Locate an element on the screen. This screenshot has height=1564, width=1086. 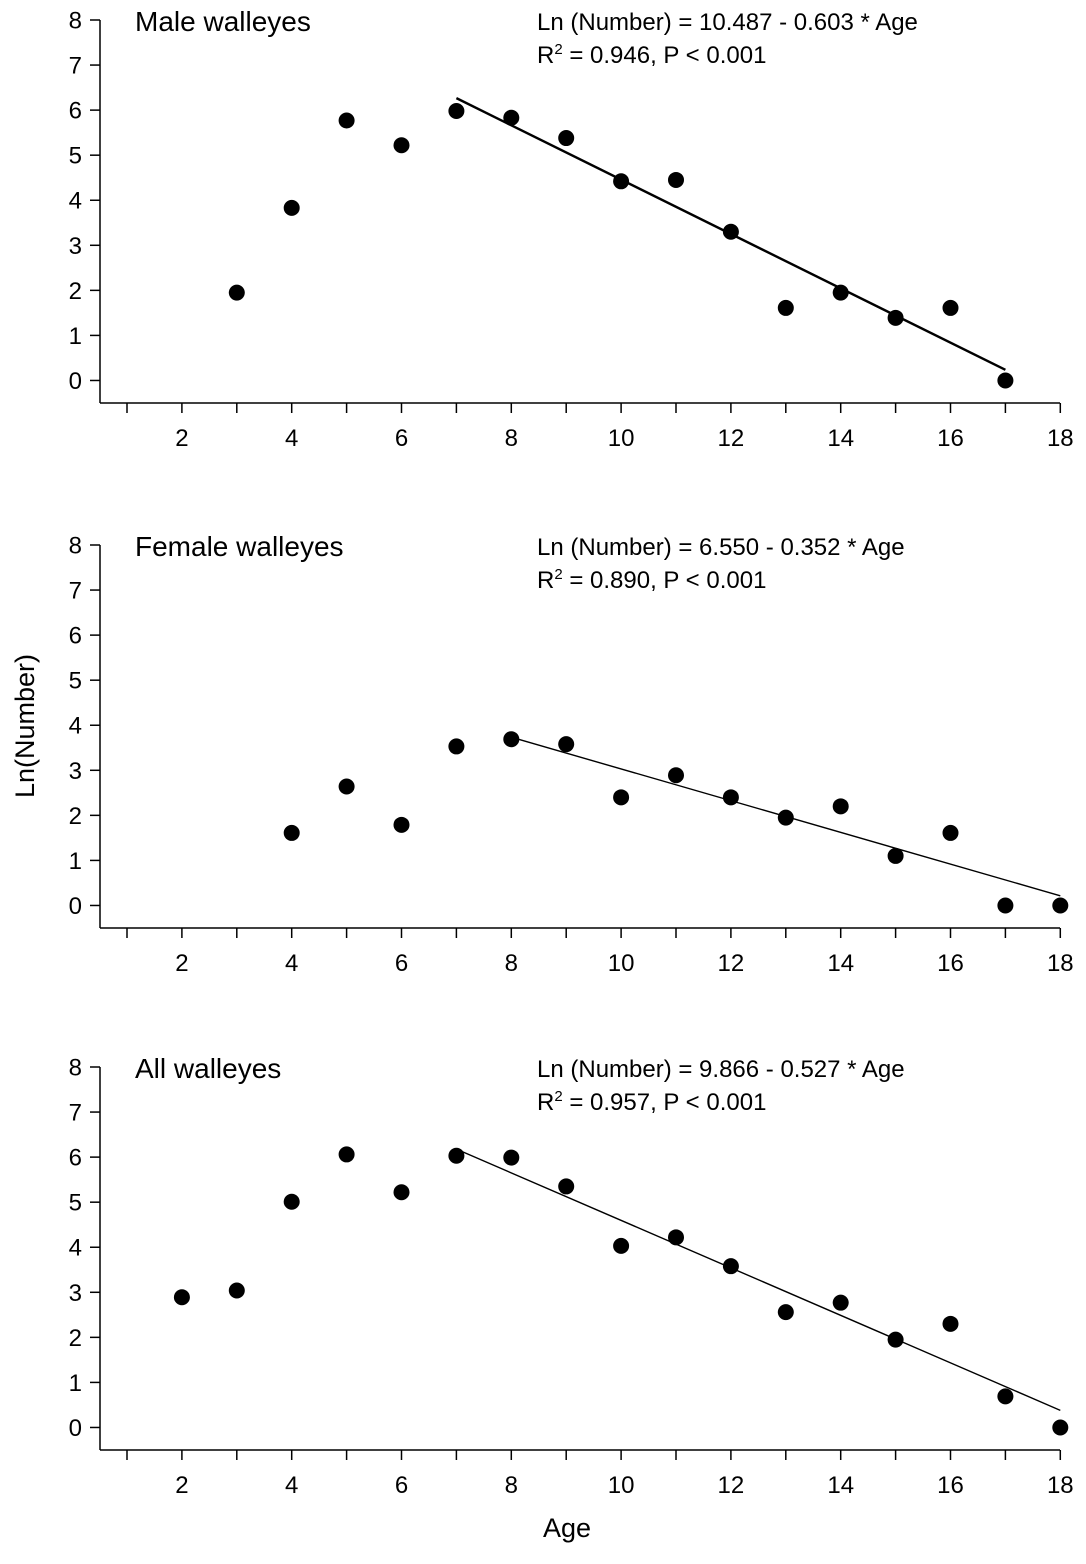
regression-stats: R2 = 0.957, P < 0.001 is located at coordinates (651, 1102).